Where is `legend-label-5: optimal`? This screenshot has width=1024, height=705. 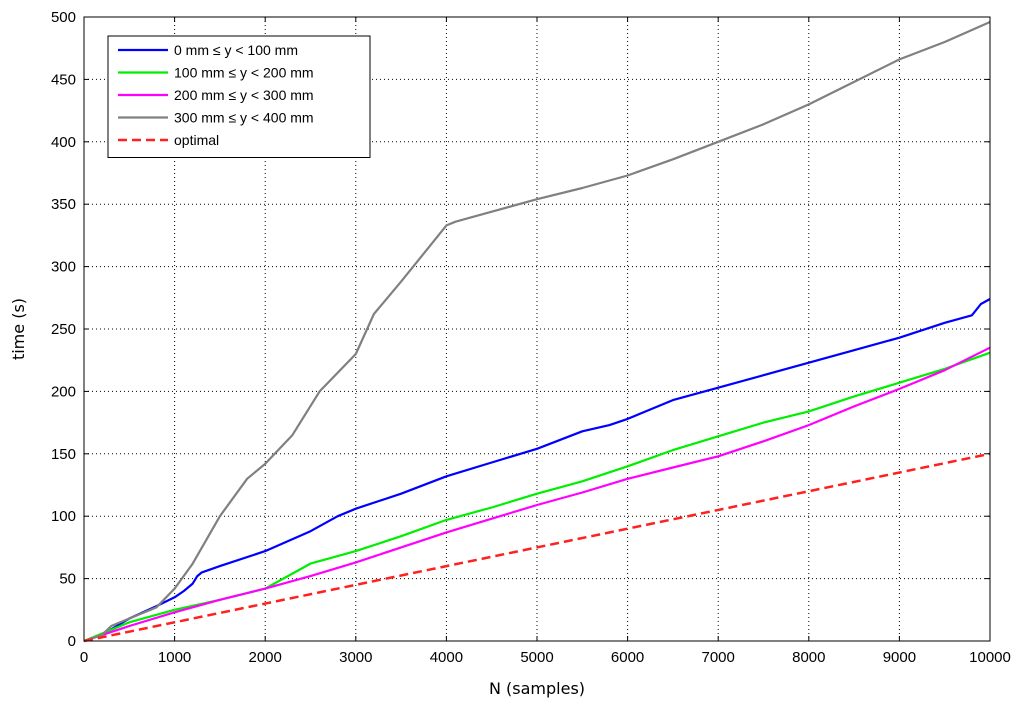 legend-label-5: optimal is located at coordinates (196, 140).